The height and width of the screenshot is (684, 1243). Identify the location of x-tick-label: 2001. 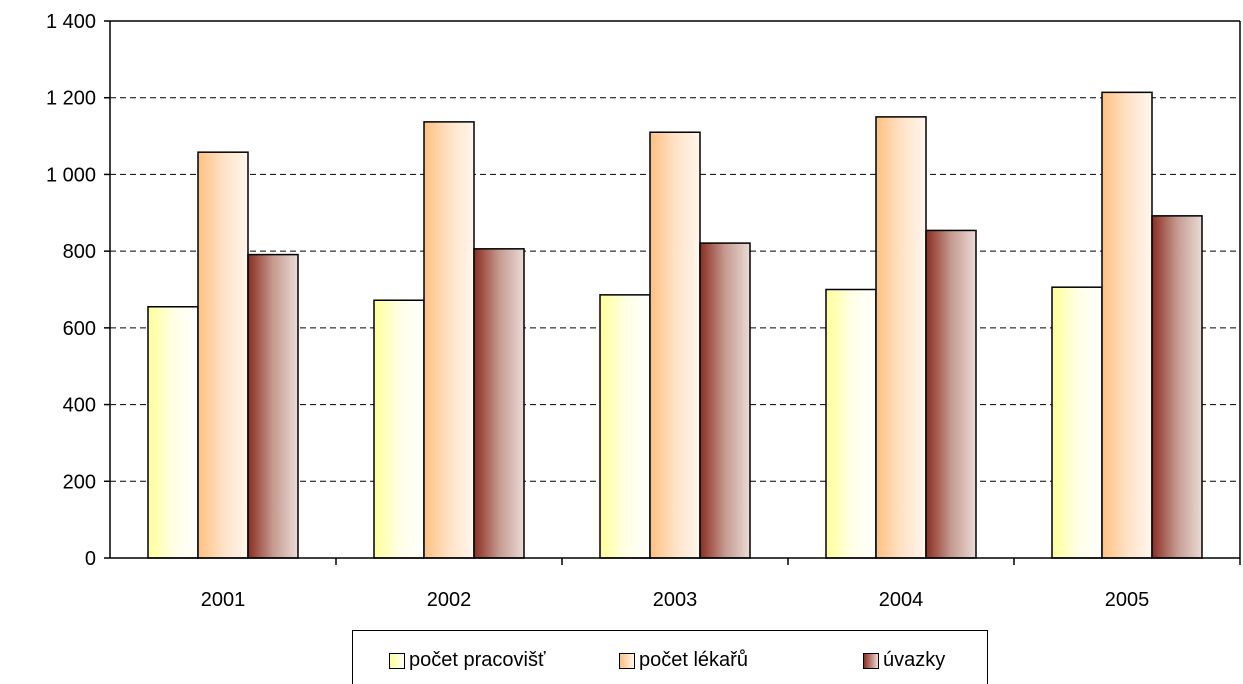
(223, 600).